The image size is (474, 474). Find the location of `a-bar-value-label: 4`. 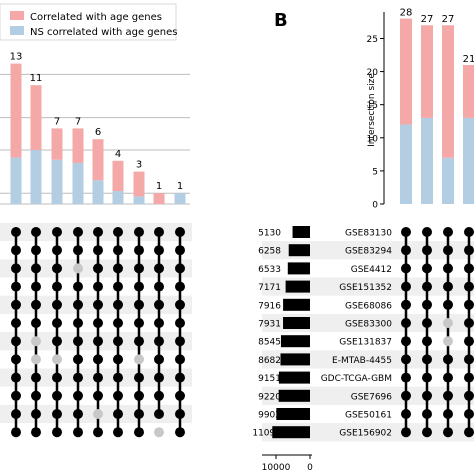

a-bar-value-label: 4 is located at coordinates (118, 154).